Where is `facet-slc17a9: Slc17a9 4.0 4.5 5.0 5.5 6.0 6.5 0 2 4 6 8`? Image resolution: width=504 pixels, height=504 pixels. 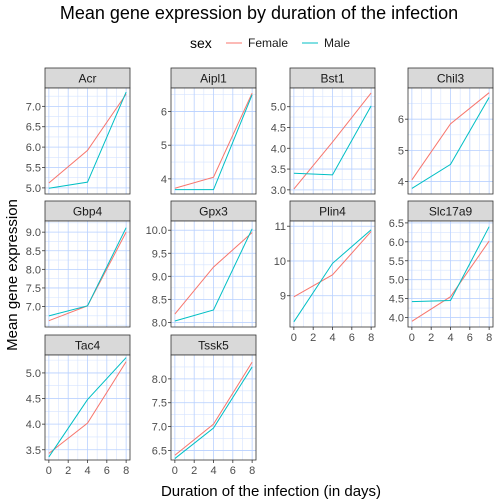 facet-slc17a9: Slc17a9 4.0 4.5 5.0 5.5 6.0 6.5 0 2 4 6 8 is located at coordinates (441, 272).